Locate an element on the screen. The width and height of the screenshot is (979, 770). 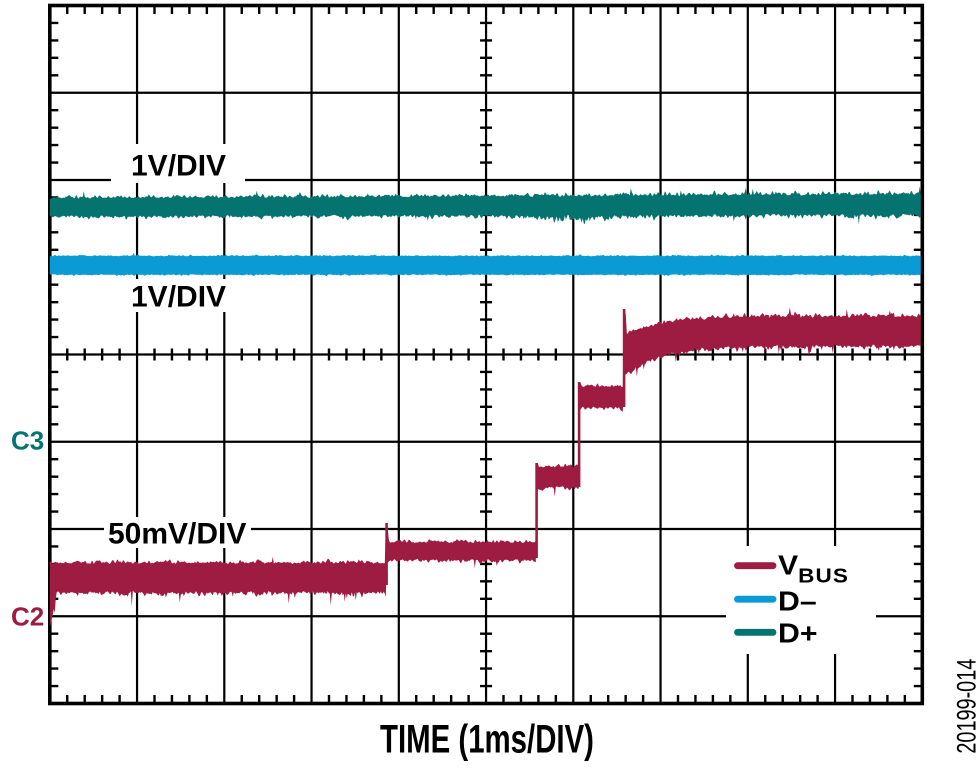
svg-text: 50mV/DIV is located at coordinates (177, 534).